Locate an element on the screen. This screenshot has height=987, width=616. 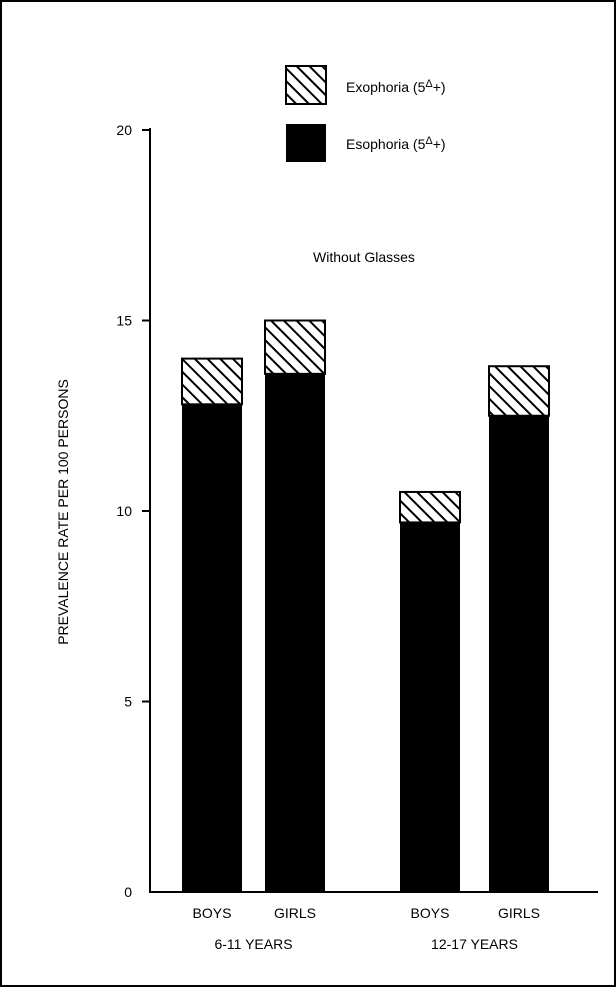
y-tick-label: 5 is located at coordinates (128, 702).